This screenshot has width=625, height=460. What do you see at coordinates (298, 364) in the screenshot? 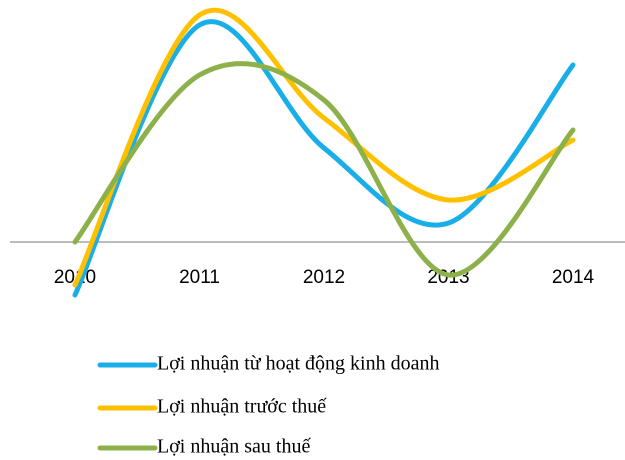
I see `legend-label: Lợi nhuận từ hoạt động kinh doanh` at bounding box center [298, 364].